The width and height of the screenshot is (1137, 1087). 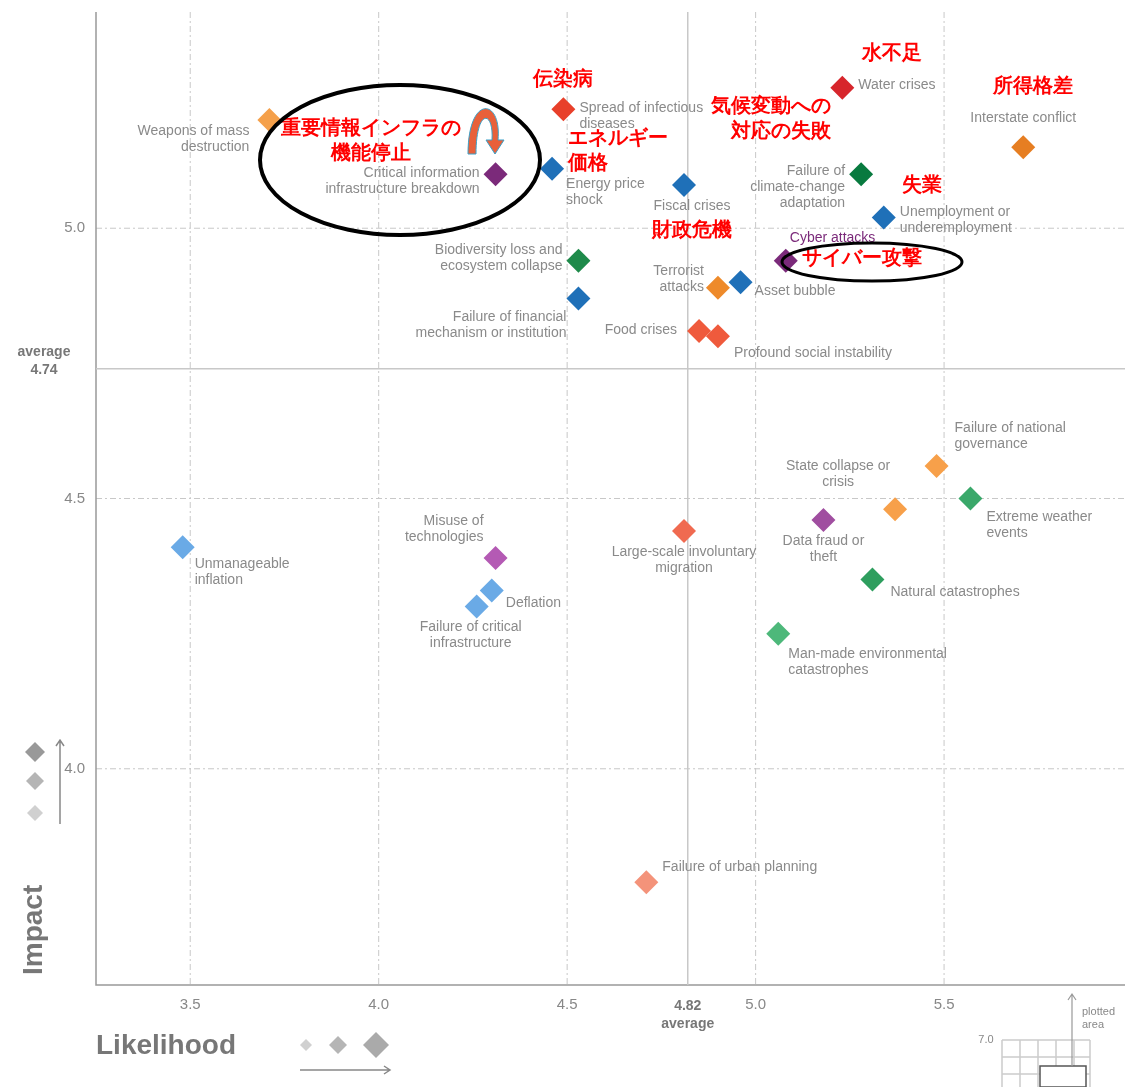 What do you see at coordinates (379, 1004) in the screenshot?
I see `x-tick-label: 4.0` at bounding box center [379, 1004].